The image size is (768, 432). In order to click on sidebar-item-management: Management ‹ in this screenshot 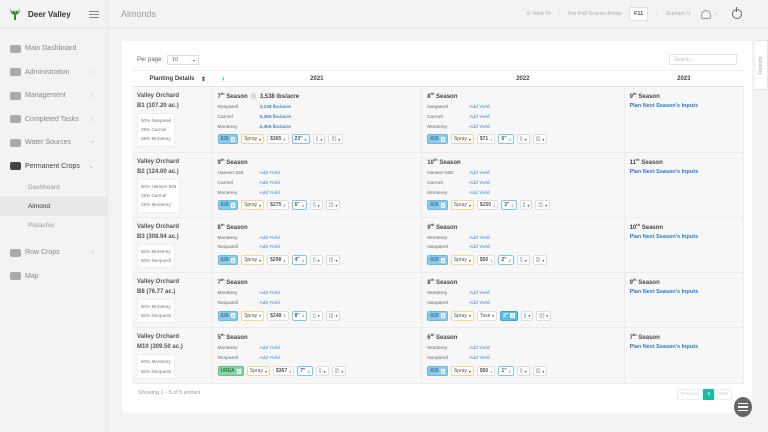, I will do `click(53, 96)`.